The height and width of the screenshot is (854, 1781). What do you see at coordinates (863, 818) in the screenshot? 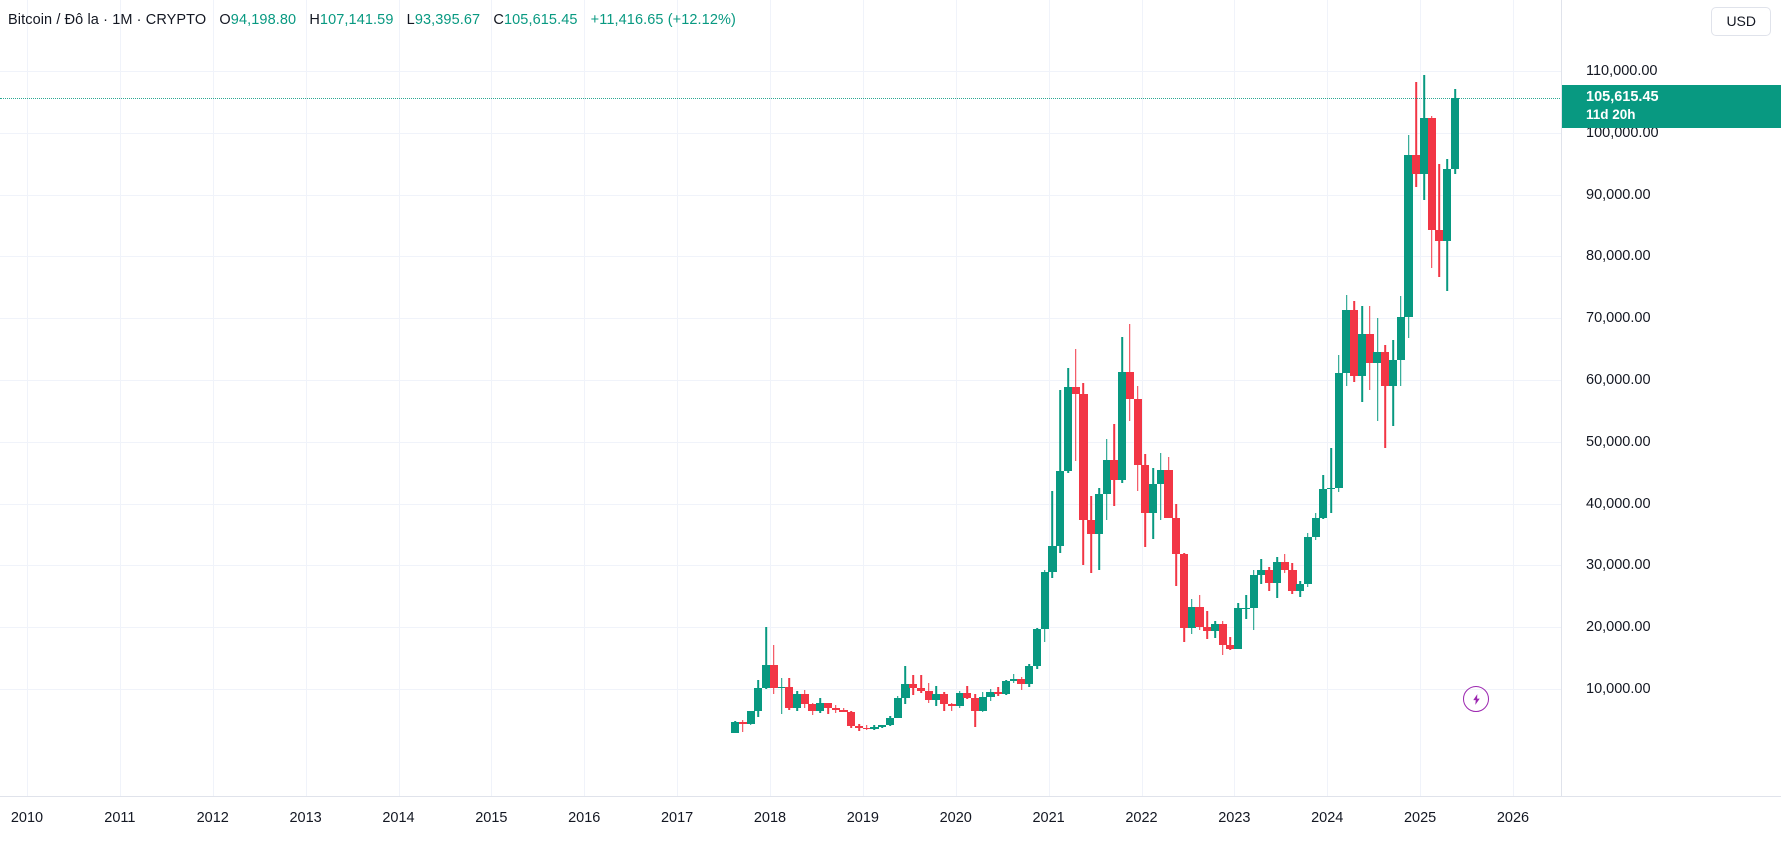
I see `time-axis-label: 2019` at bounding box center [863, 818].